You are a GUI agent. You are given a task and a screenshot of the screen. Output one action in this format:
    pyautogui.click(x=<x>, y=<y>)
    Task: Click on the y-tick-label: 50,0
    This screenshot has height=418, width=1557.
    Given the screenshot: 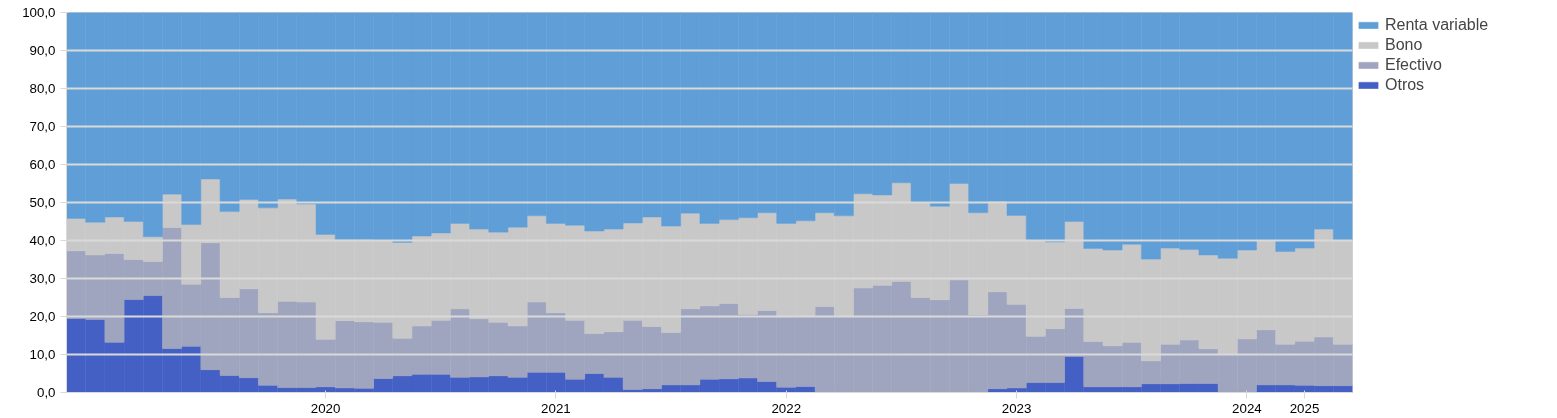 What is the action you would take?
    pyautogui.click(x=42, y=202)
    